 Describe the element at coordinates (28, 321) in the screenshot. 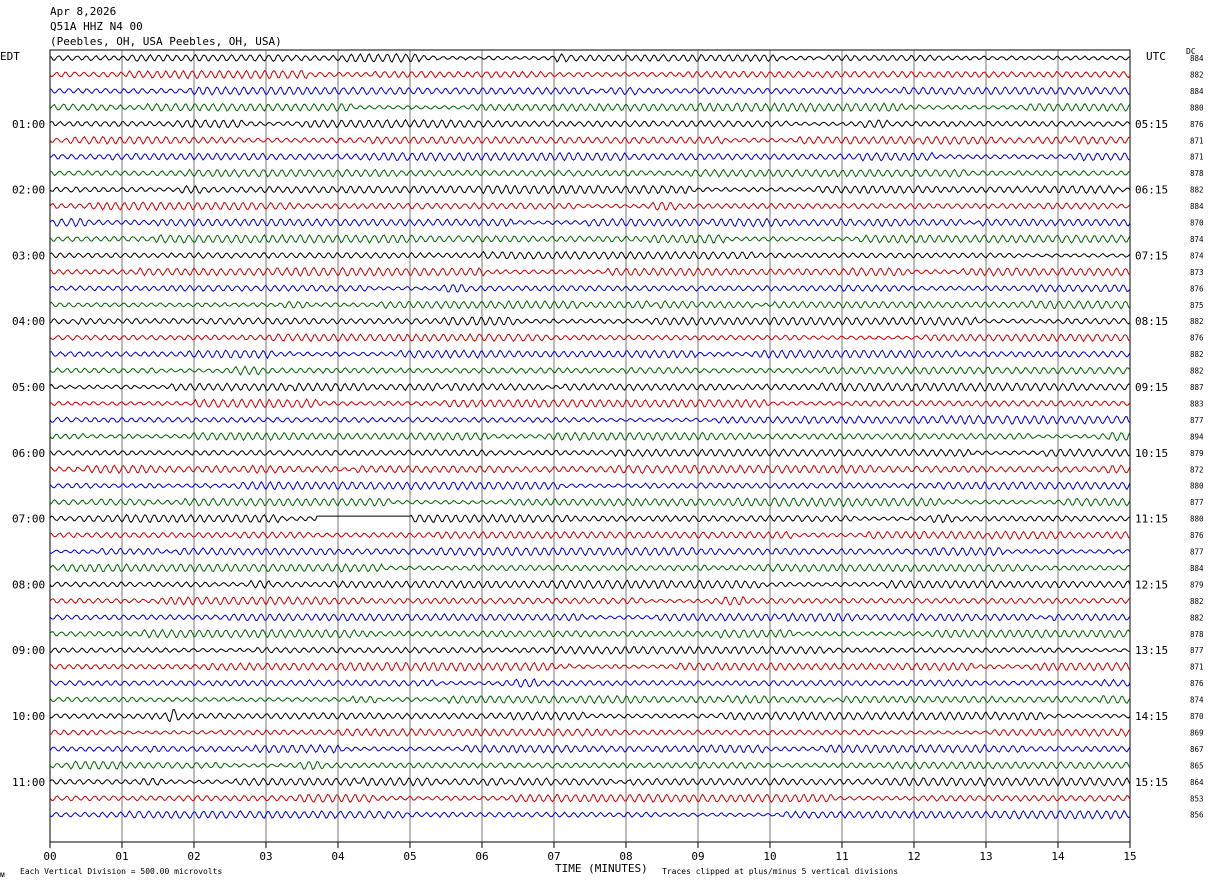

I see `left-hour-label: 04:00` at that location.